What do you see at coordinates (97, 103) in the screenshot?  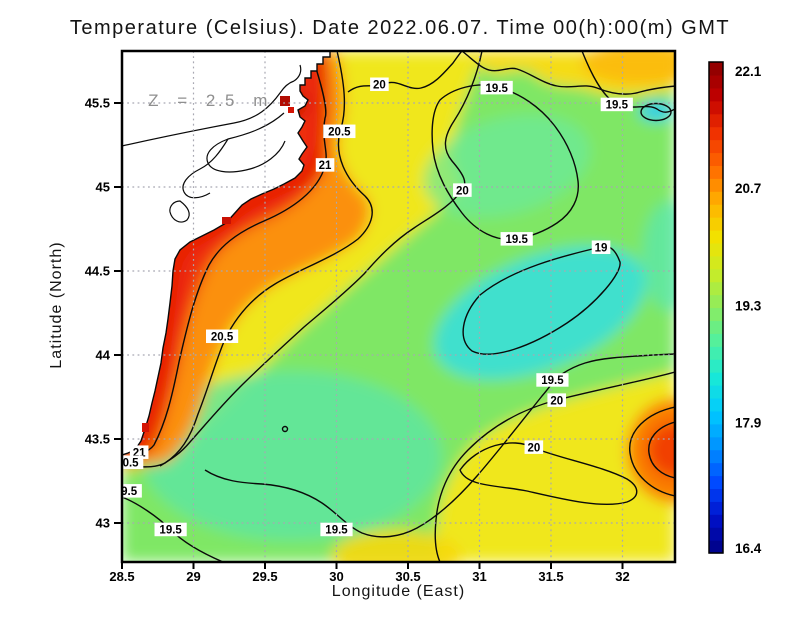 I see `y-tick-label: 45.5` at bounding box center [97, 103].